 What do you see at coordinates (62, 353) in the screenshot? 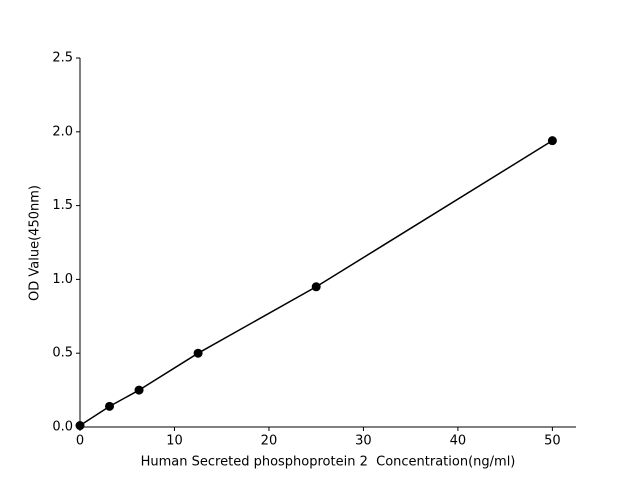
I see `y-tick-label: 0.5` at bounding box center [62, 353].